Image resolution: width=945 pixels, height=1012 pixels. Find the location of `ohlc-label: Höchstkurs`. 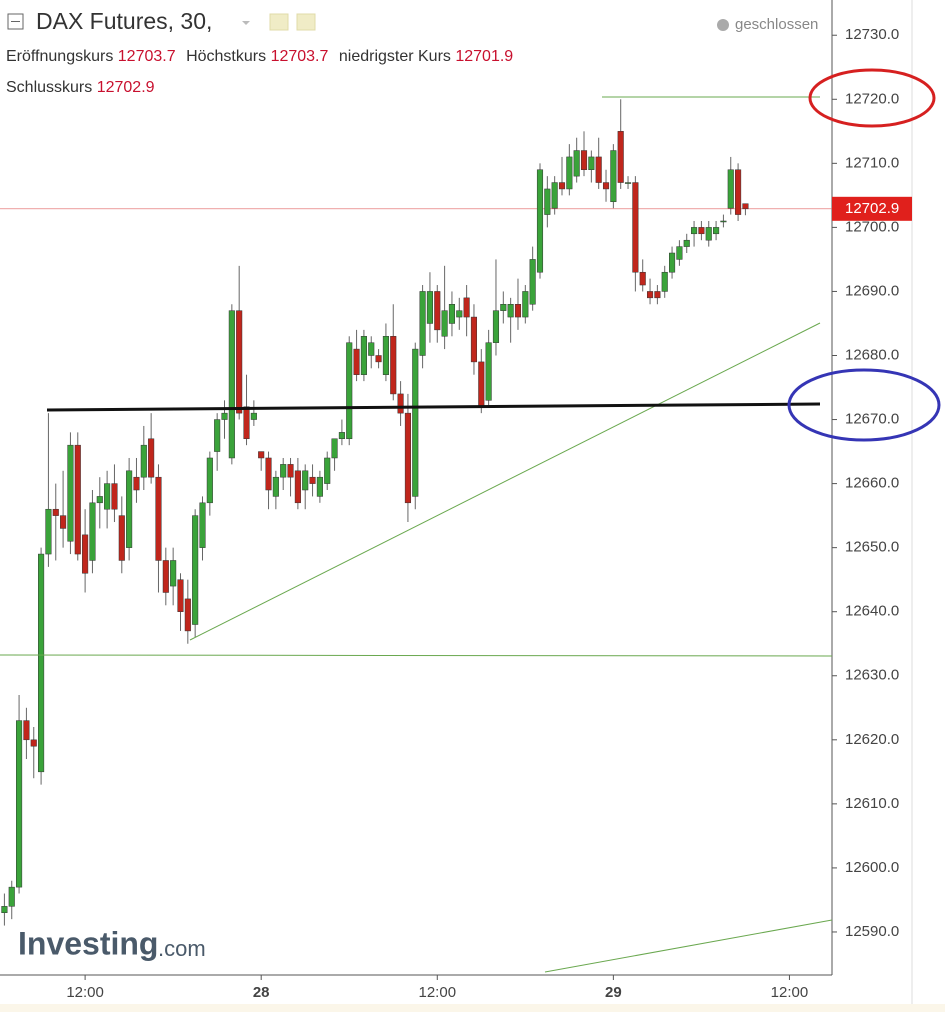

ohlc-label: Höchstkurs is located at coordinates (226, 56).